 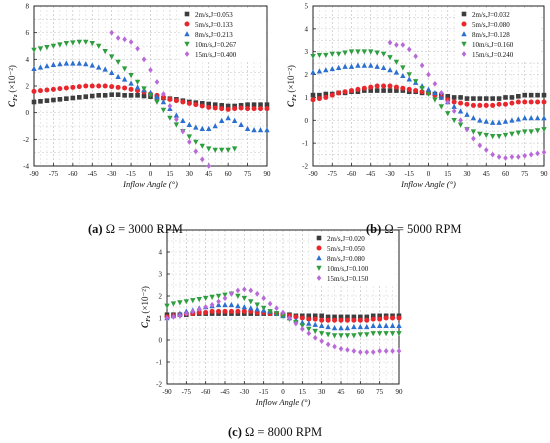 I want to click on x-tick-label: 30, so click(x=468, y=174).